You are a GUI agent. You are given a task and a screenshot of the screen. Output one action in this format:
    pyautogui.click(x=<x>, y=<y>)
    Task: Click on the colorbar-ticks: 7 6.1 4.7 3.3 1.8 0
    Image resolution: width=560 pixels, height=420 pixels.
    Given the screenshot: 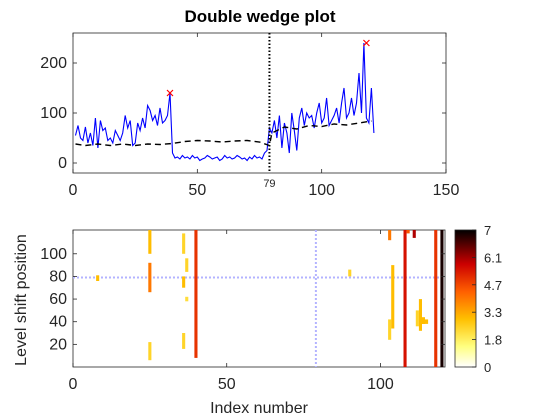 What is the action you would take?
    pyautogui.click(x=487, y=299)
    